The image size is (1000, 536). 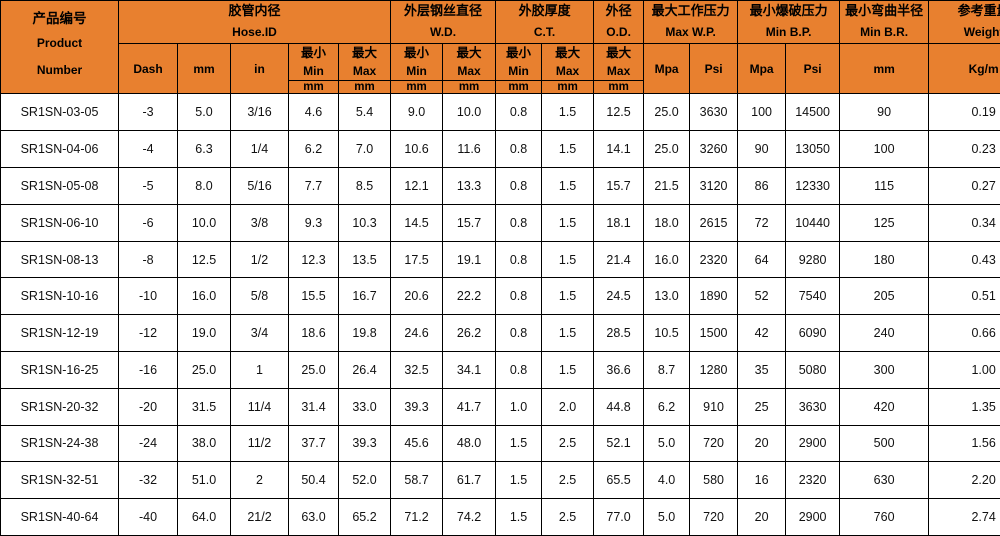 What do you see at coordinates (469, 53) in the screenshot?
I see `header-sub-wd-max-cn: 最大` at bounding box center [469, 53].